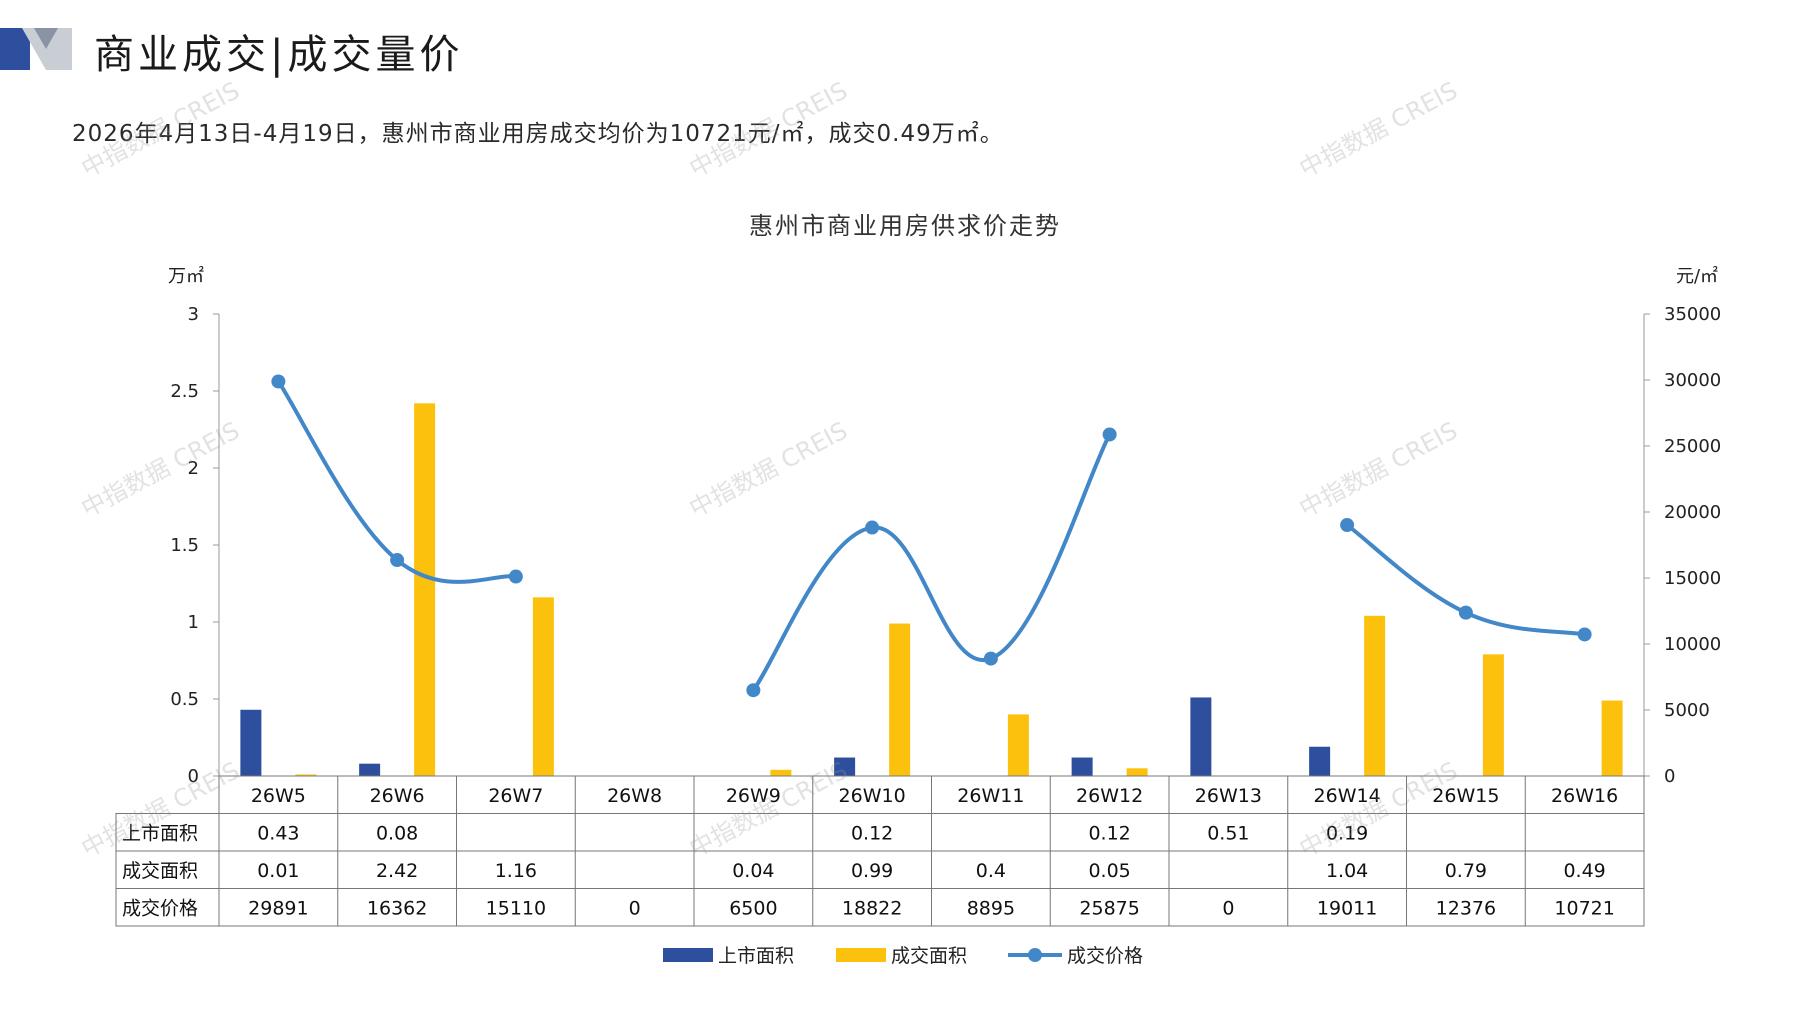 This screenshot has height=1010, width=1797. I want to click on left-tick-label: 1, so click(193, 622).